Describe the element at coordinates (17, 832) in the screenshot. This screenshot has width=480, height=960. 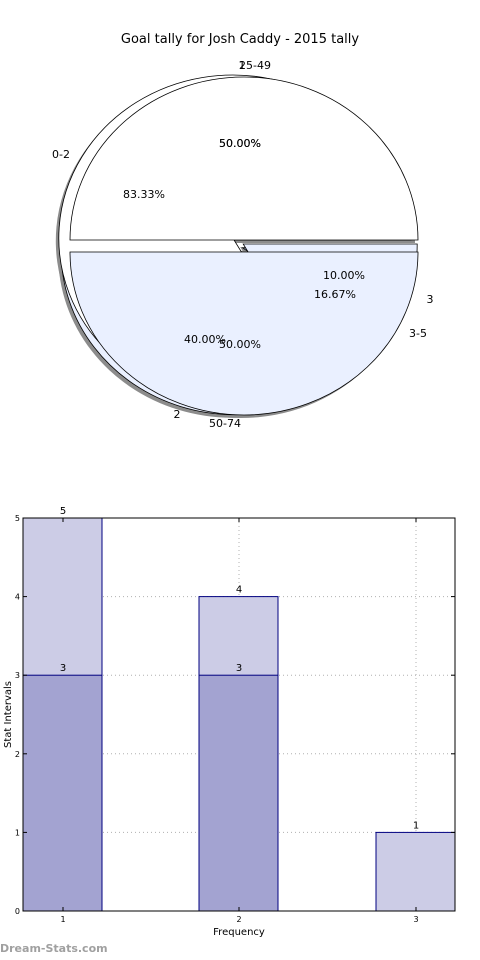
I see `y-tick-label: 1` at that location.